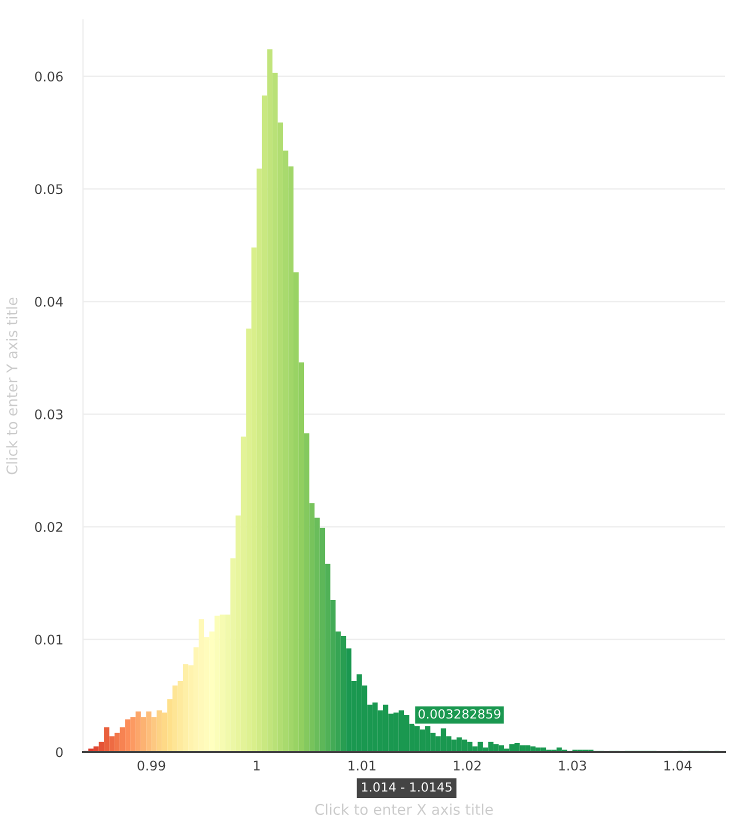 The image size is (755, 829). I want to click on x-tick-label: 1.04, so click(678, 765).